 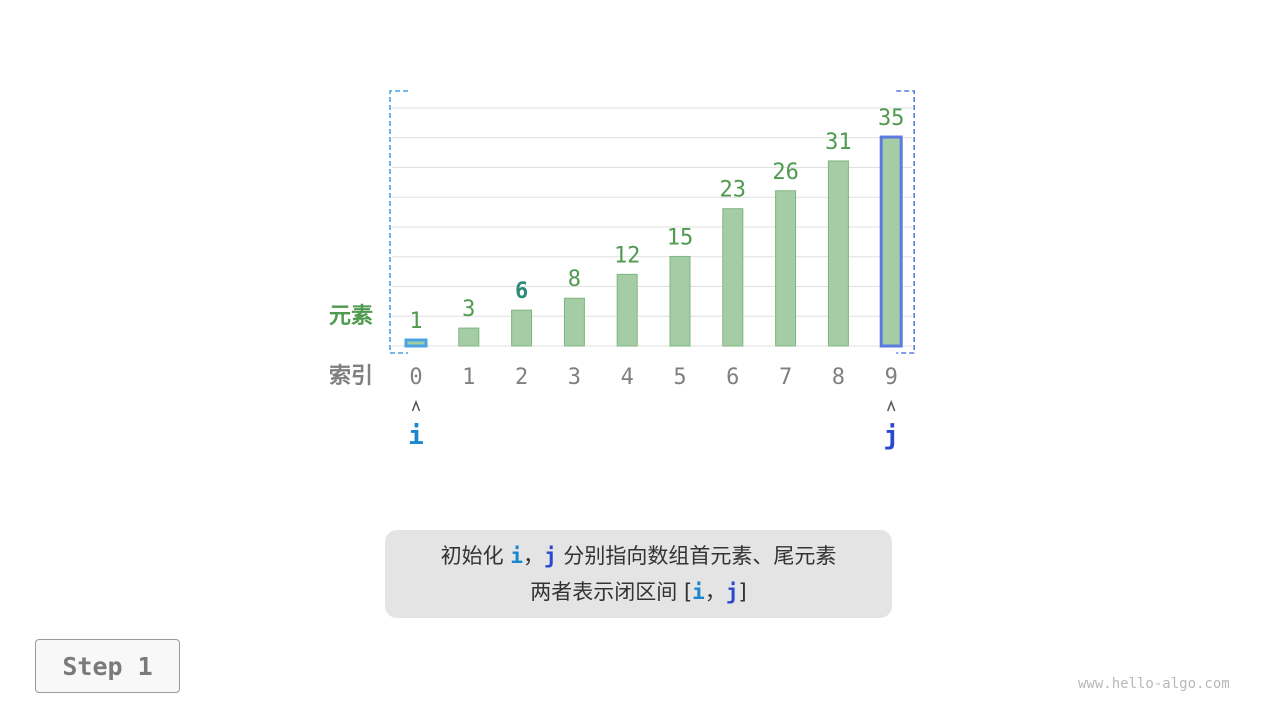 I want to click on index-label-7: 7, so click(x=785, y=377).